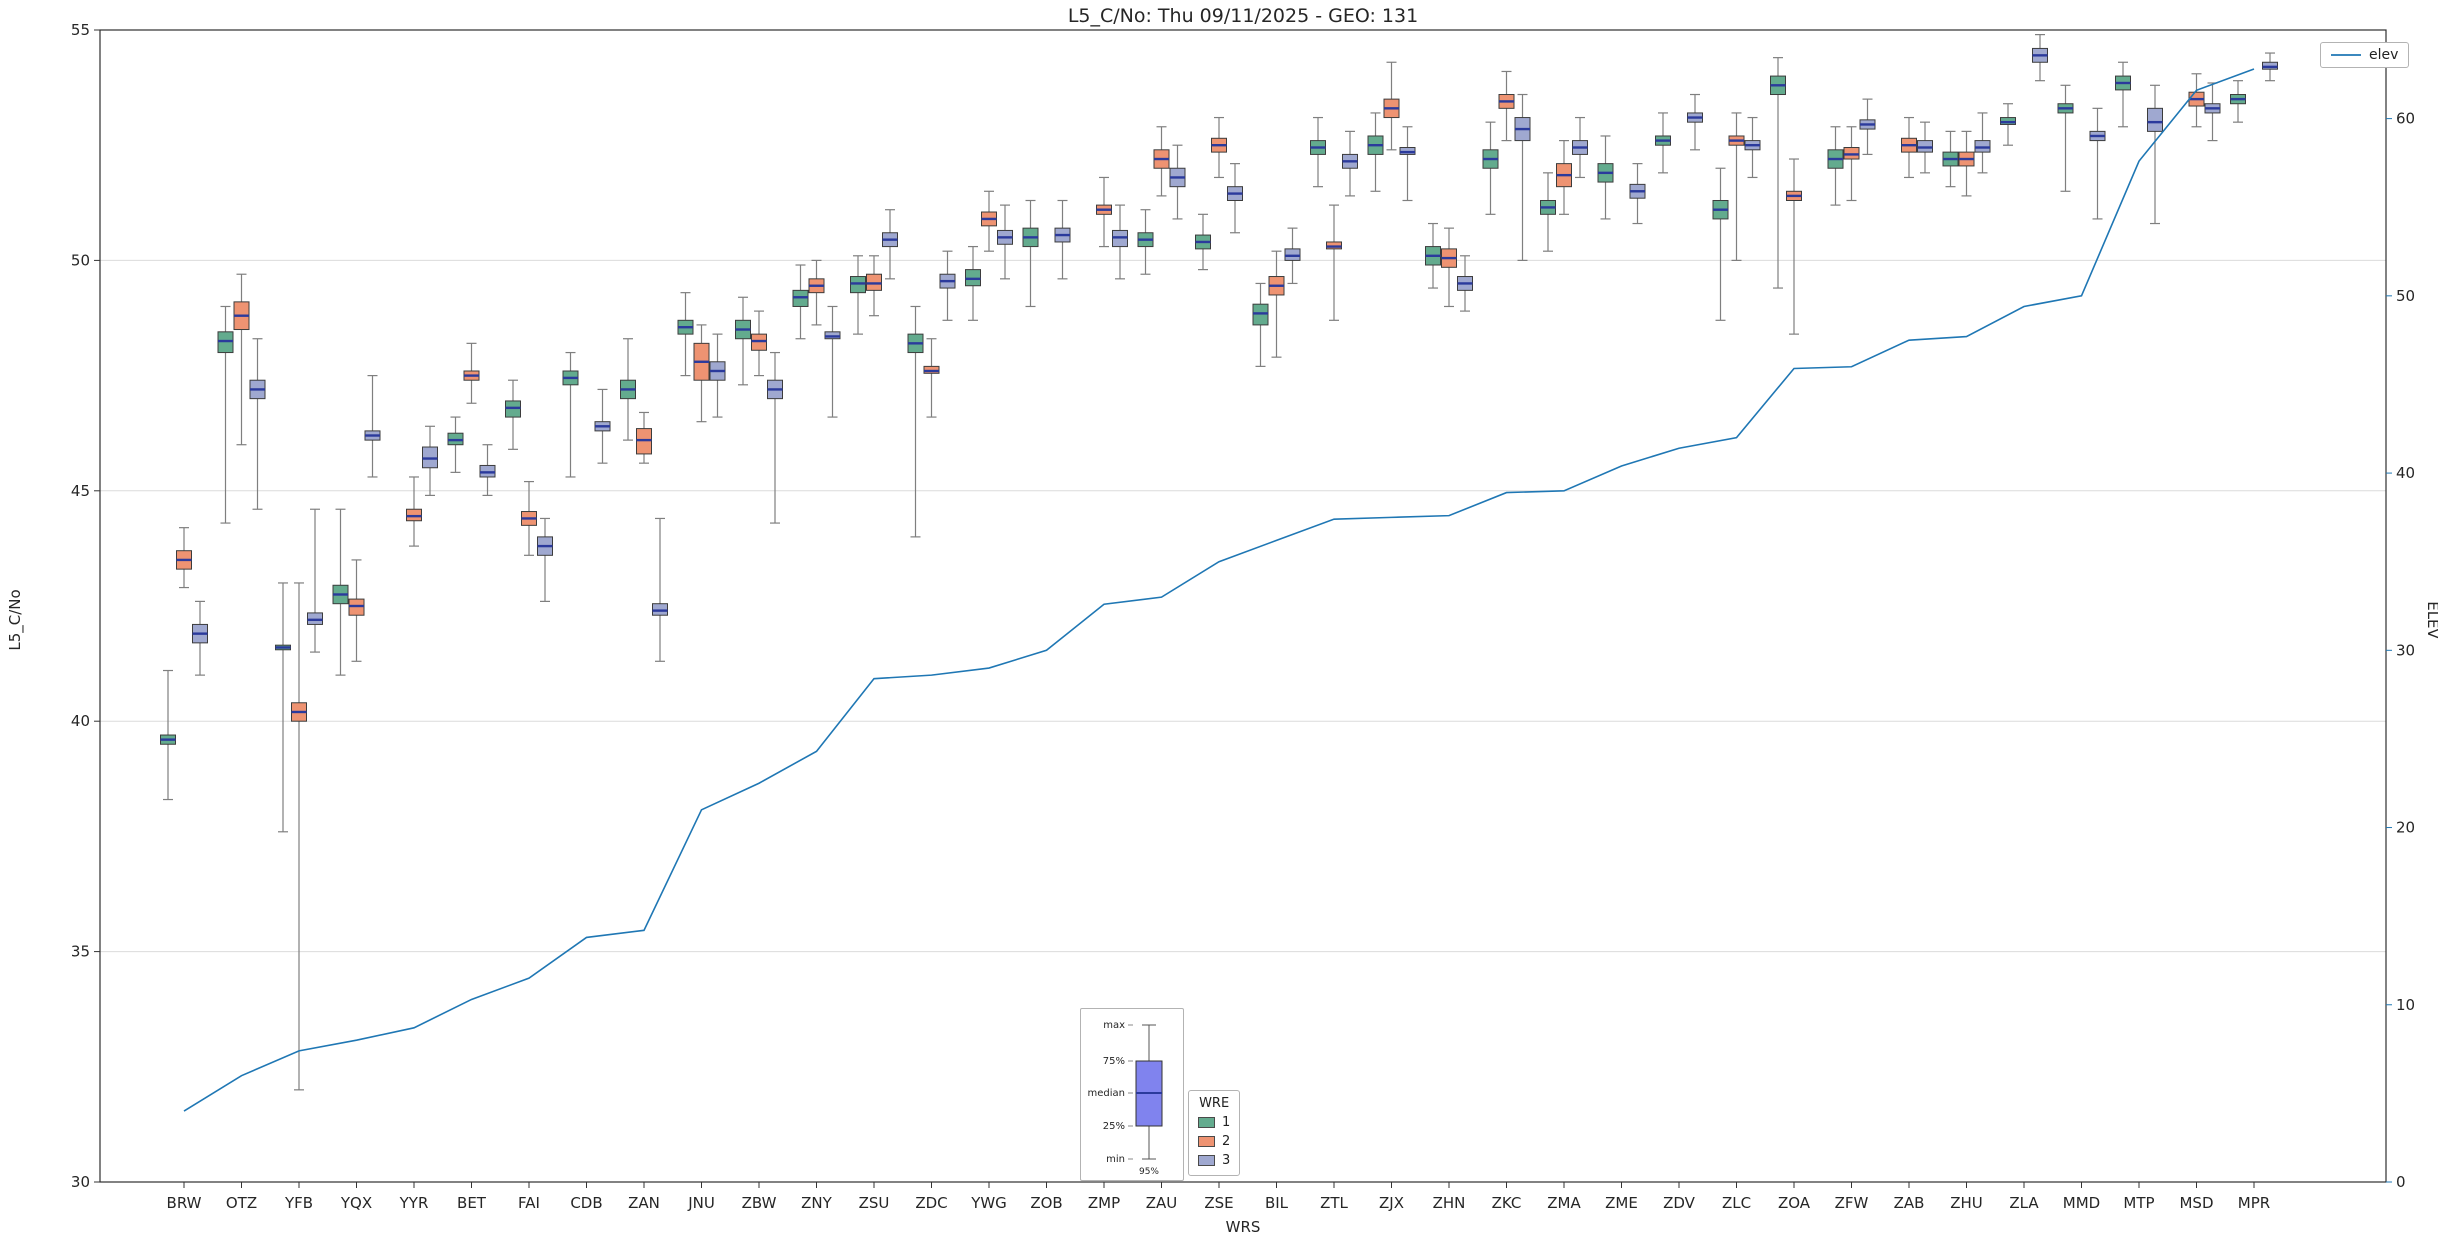 Image resolution: width=2438 pixels, height=1240 pixels. I want to click on box-ZAU-wre1, so click(1145, 242).